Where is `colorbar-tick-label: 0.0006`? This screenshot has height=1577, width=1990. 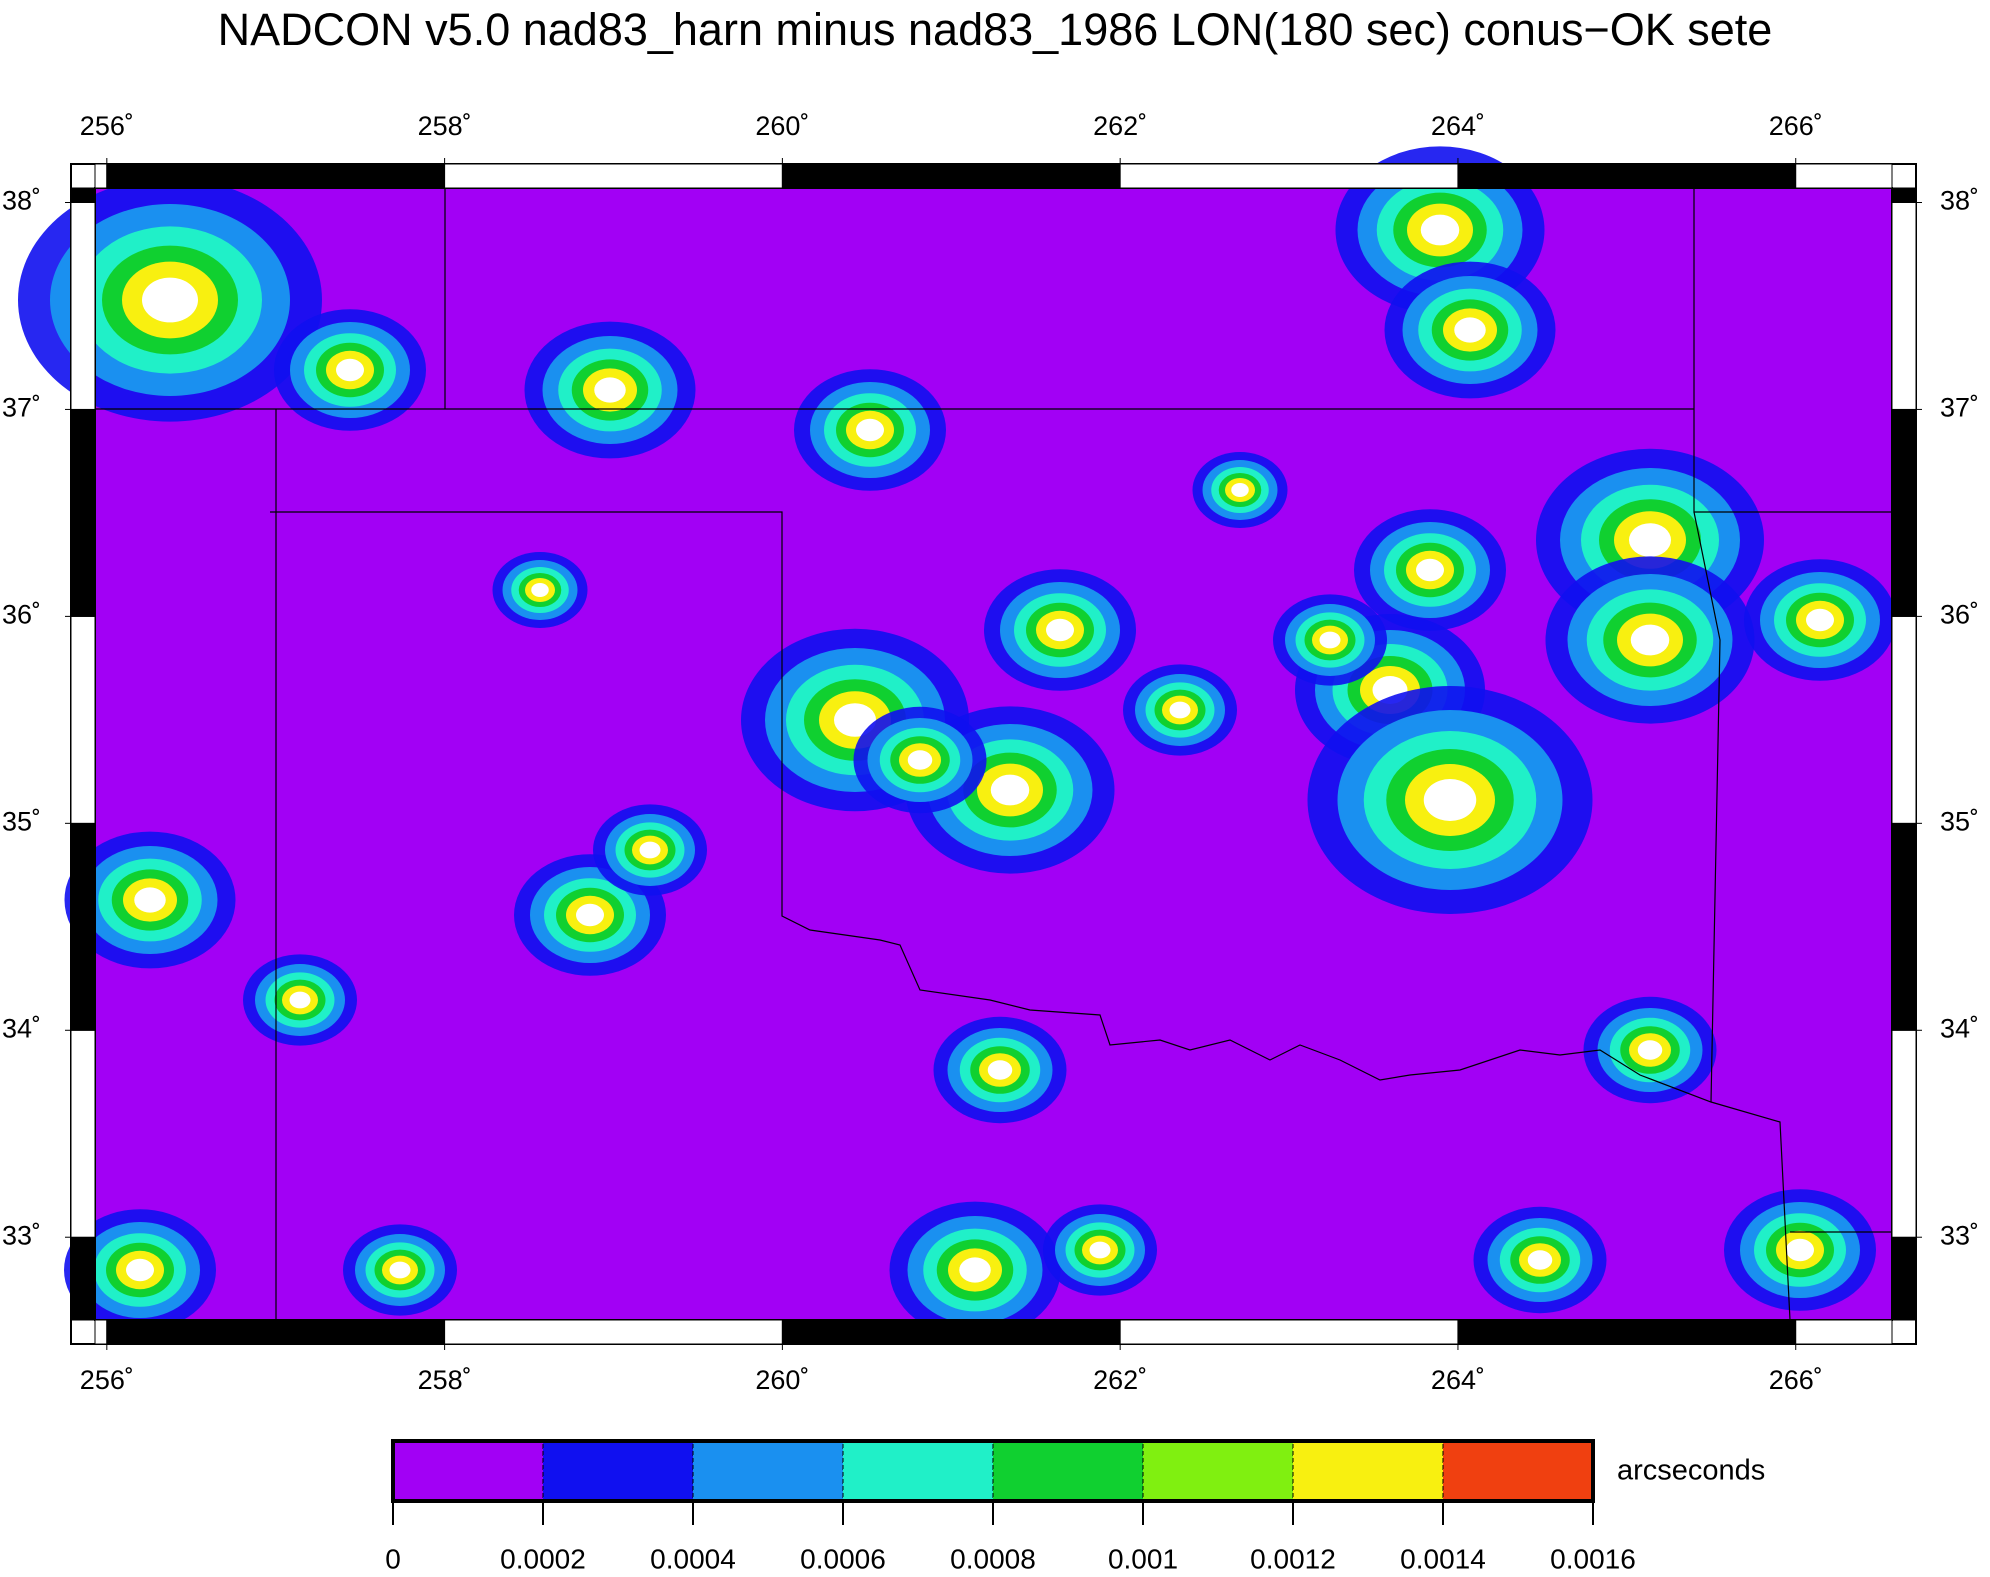
colorbar-tick-label: 0.0006 is located at coordinates (843, 1557).